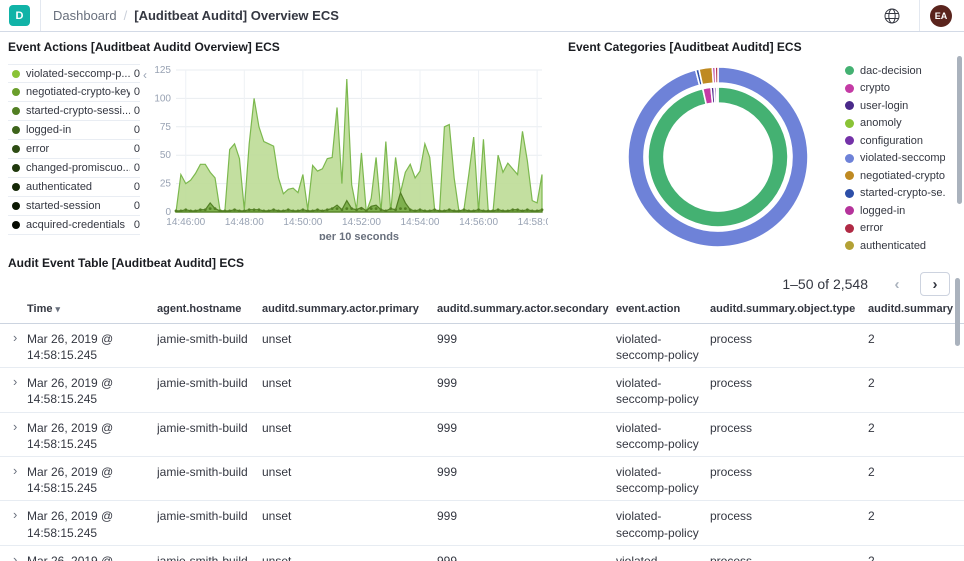 Image resolution: width=964 pixels, height=561 pixels. What do you see at coordinates (895, 71) in the screenshot?
I see `legend-item: dac-decision` at bounding box center [895, 71].